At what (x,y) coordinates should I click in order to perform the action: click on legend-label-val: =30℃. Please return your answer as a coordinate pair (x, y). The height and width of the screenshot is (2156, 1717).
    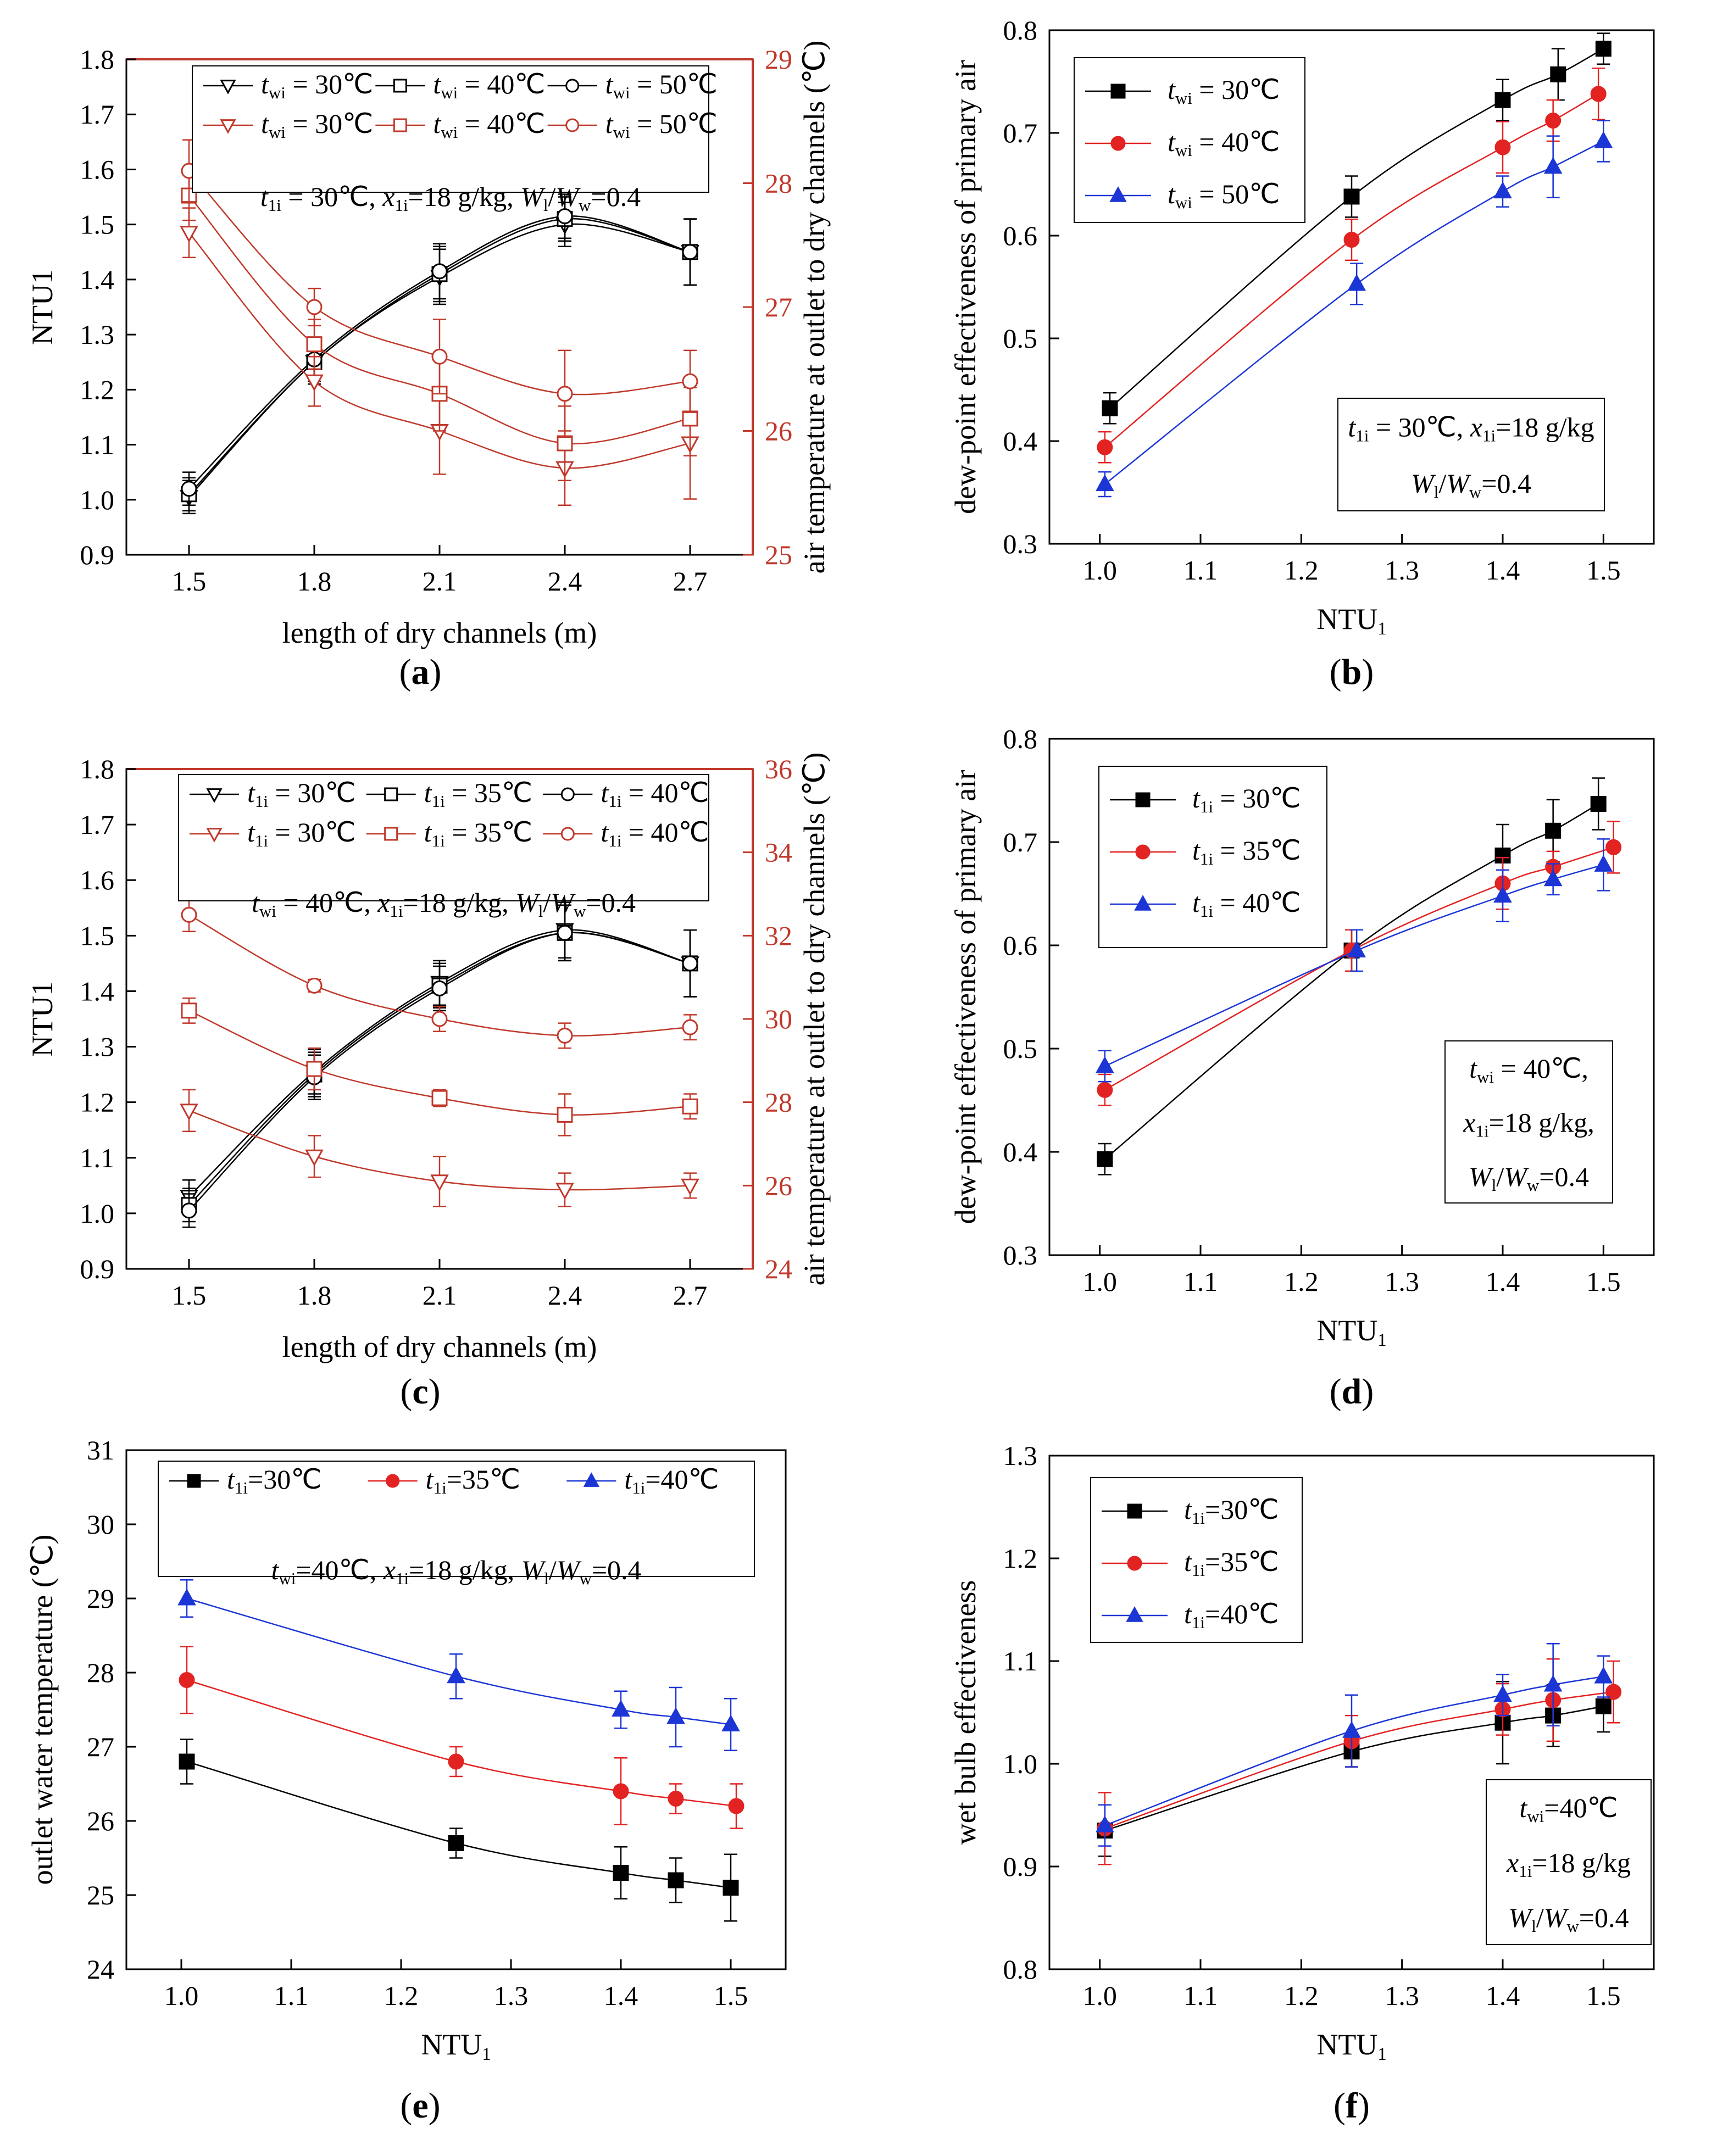
    Looking at the image, I should click on (1242, 1509).